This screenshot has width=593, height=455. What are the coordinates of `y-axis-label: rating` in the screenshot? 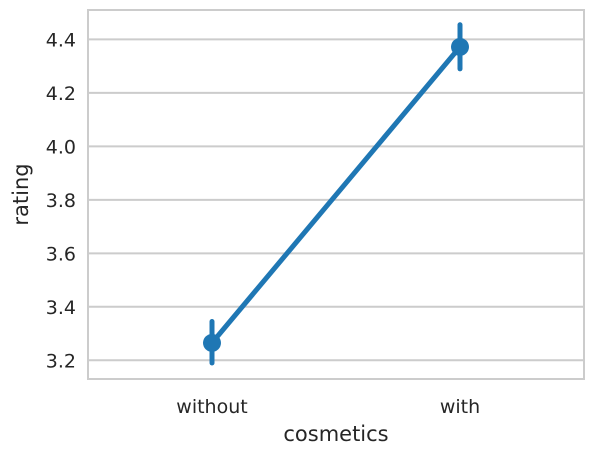 It's located at (21, 194).